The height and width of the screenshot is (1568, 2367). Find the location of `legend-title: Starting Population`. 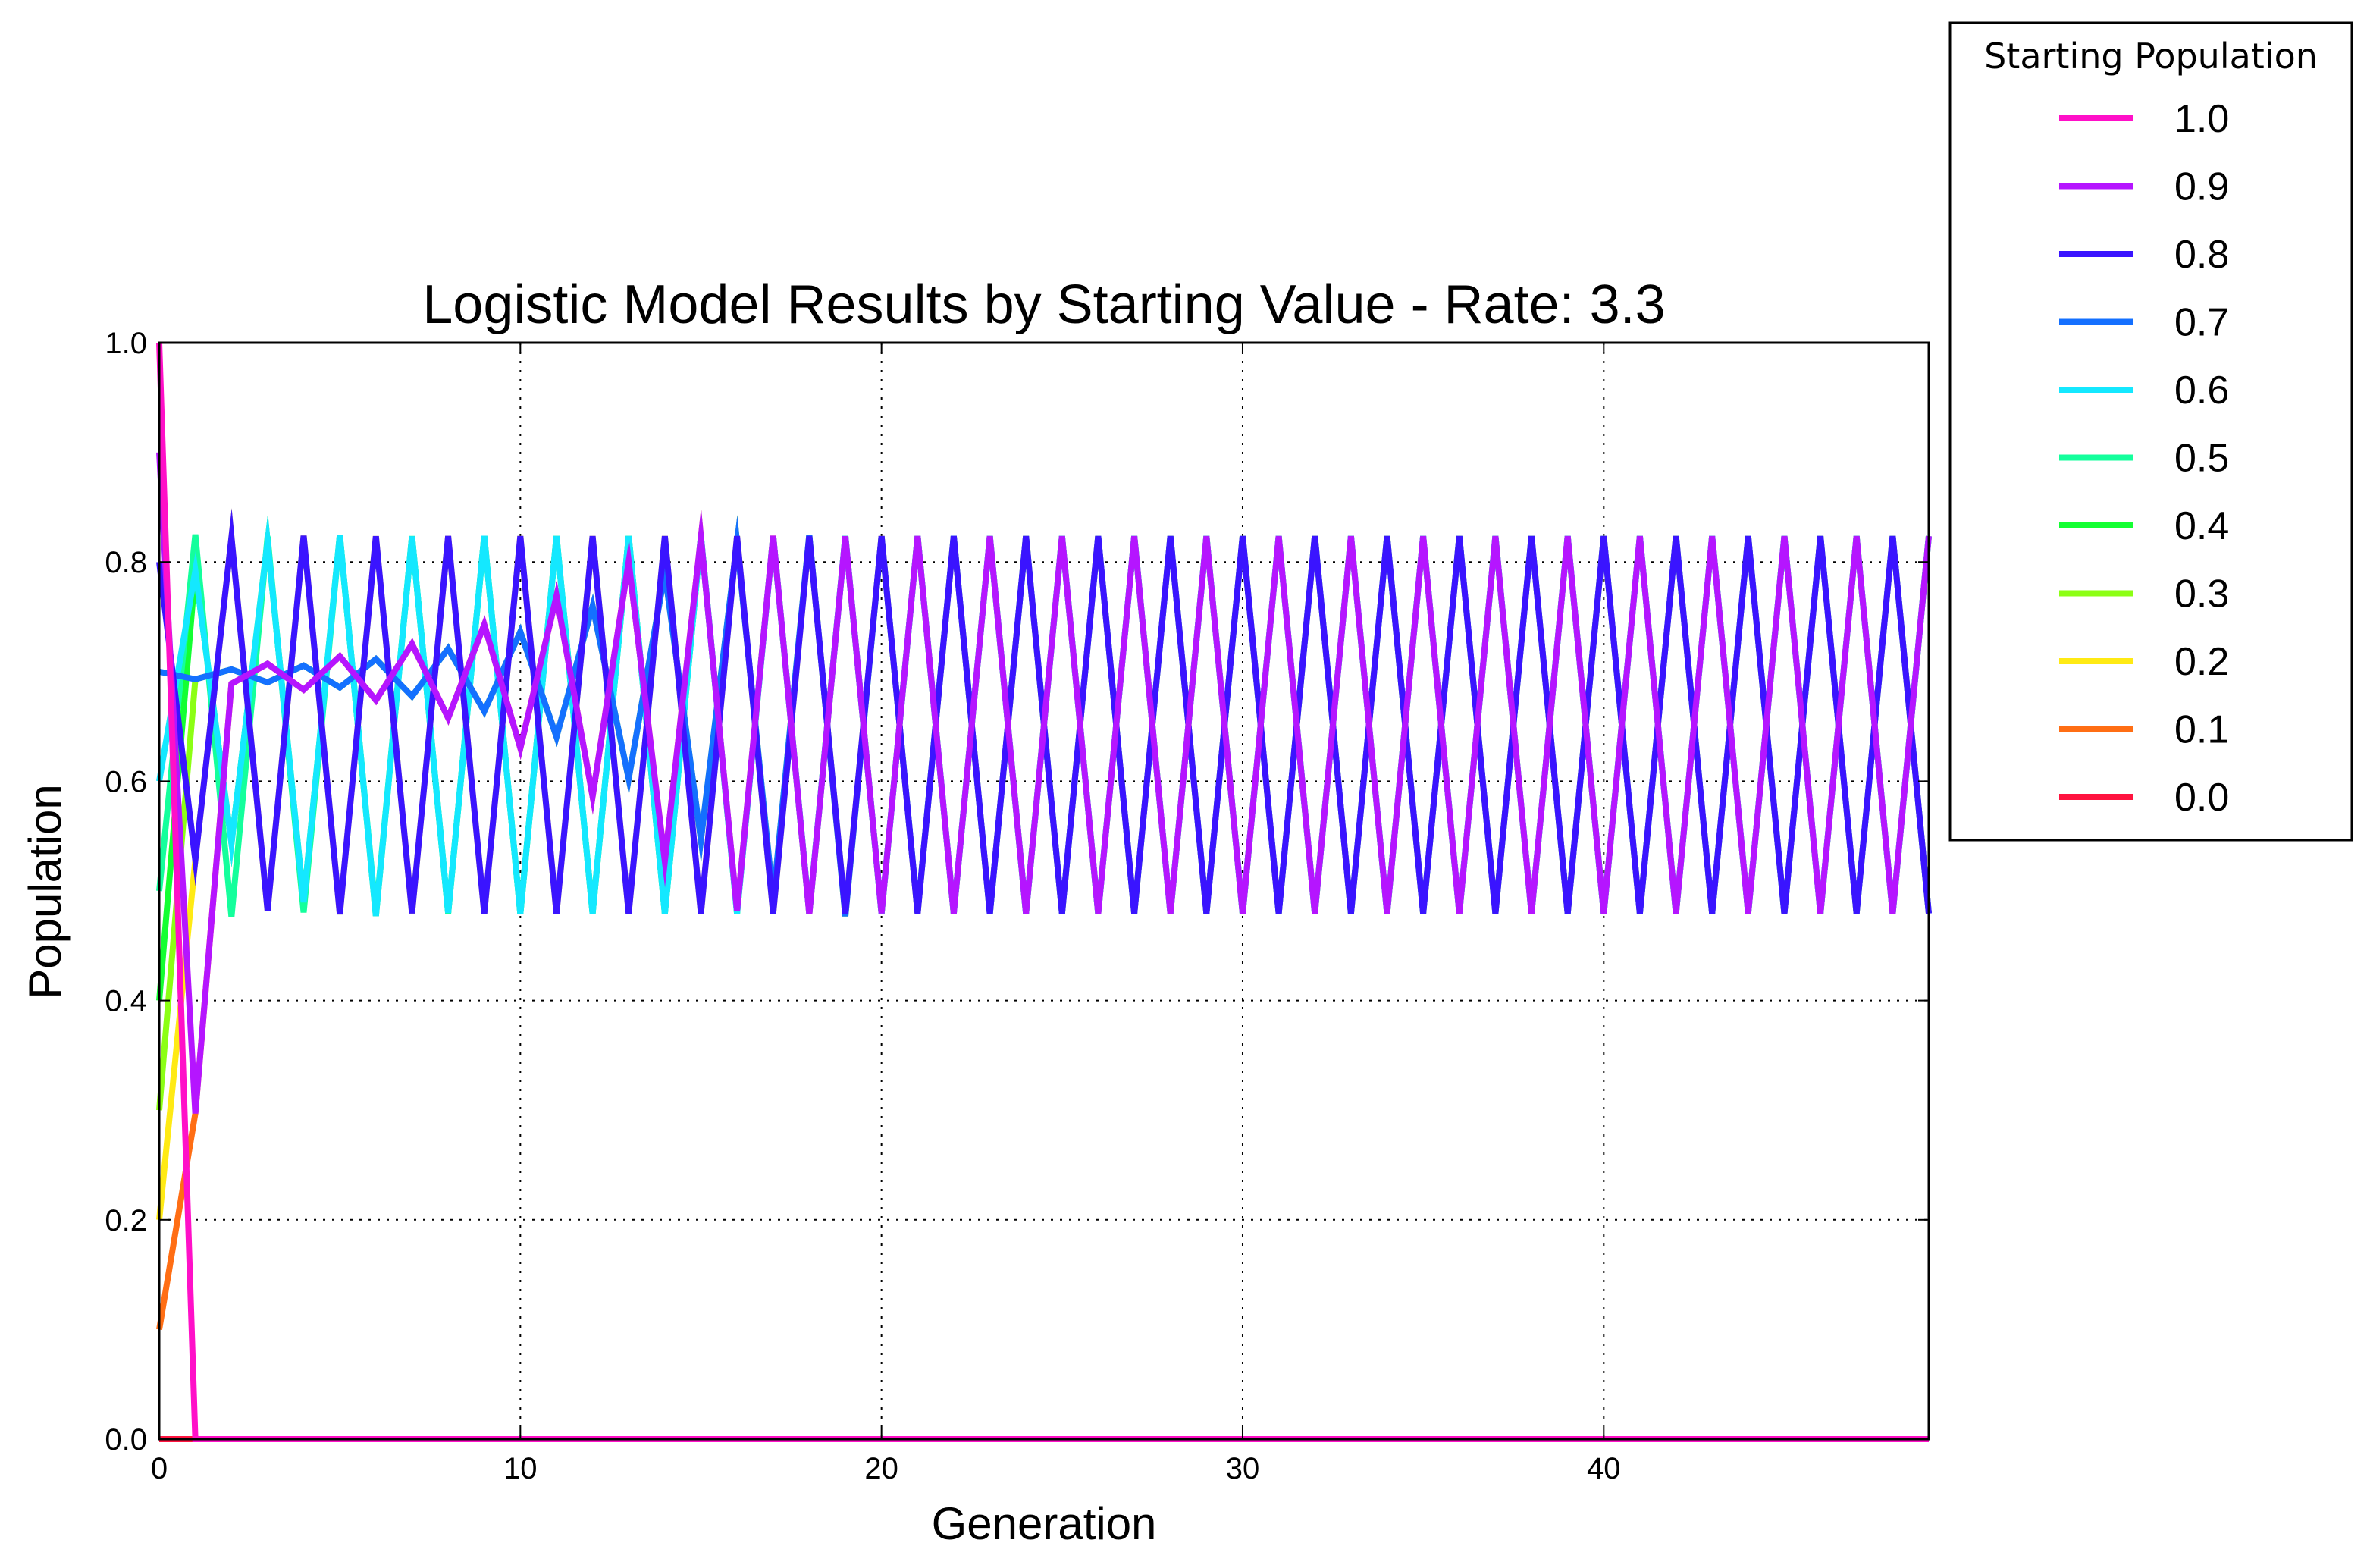

legend-title: Starting Population is located at coordinates (2151, 57).